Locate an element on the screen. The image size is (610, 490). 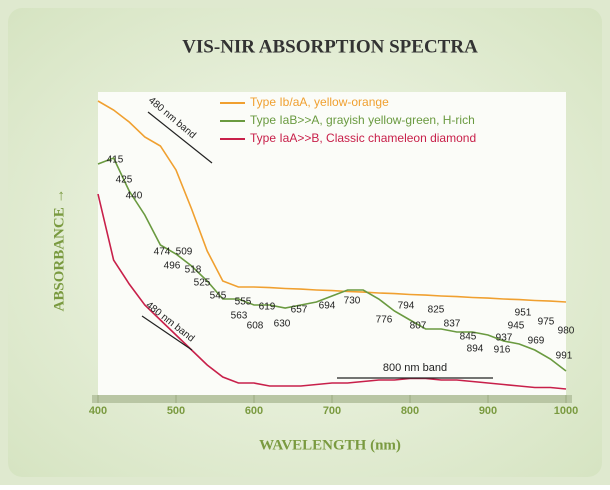
x-axis-label: WAVELENGTH (nm) is located at coordinates (330, 445).